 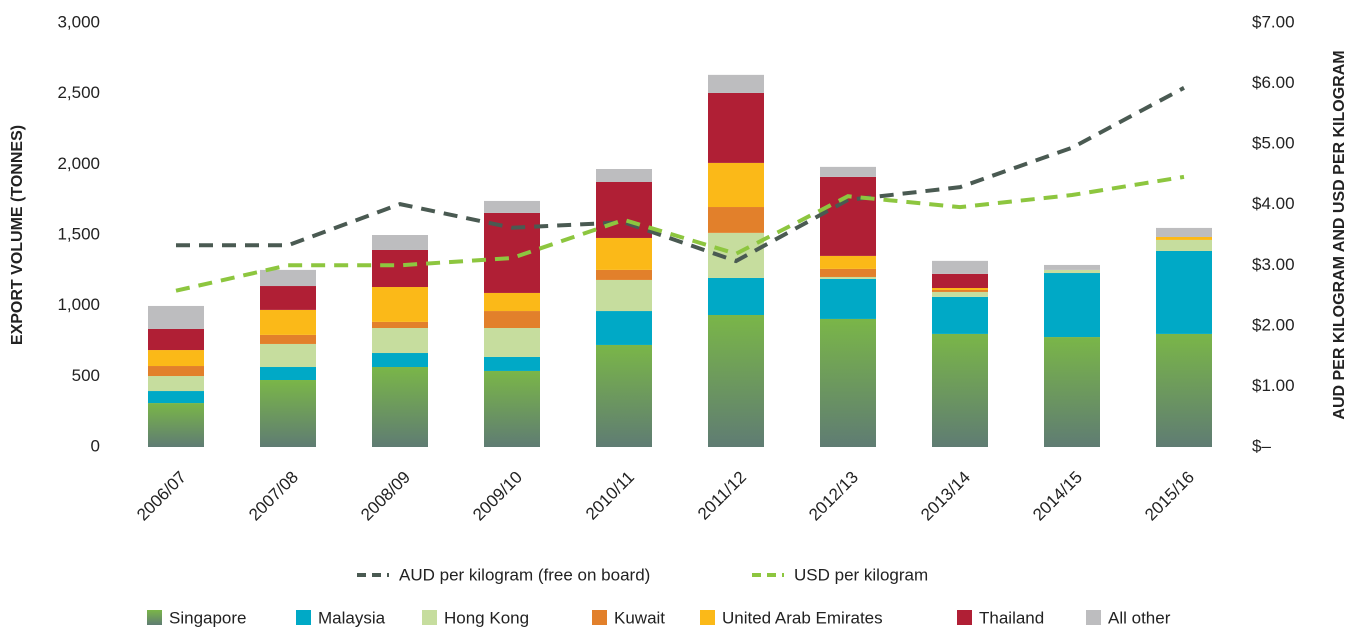 I want to click on y2-tick-label: $7.00, so click(x=1273, y=21).